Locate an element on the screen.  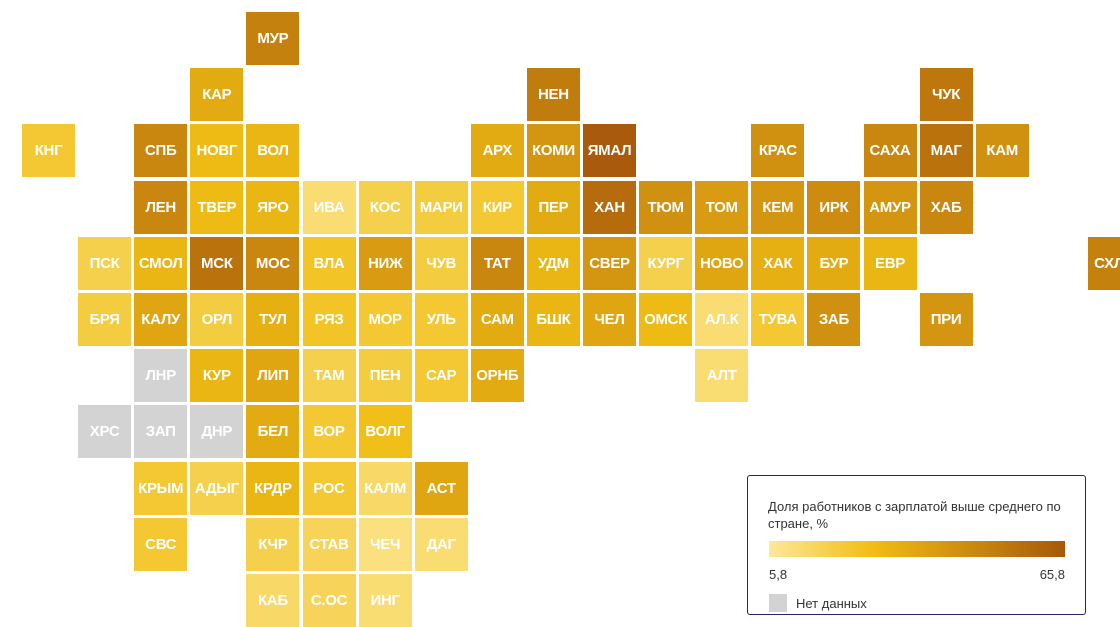
region-tile: С.ОС is located at coordinates (329, 600).